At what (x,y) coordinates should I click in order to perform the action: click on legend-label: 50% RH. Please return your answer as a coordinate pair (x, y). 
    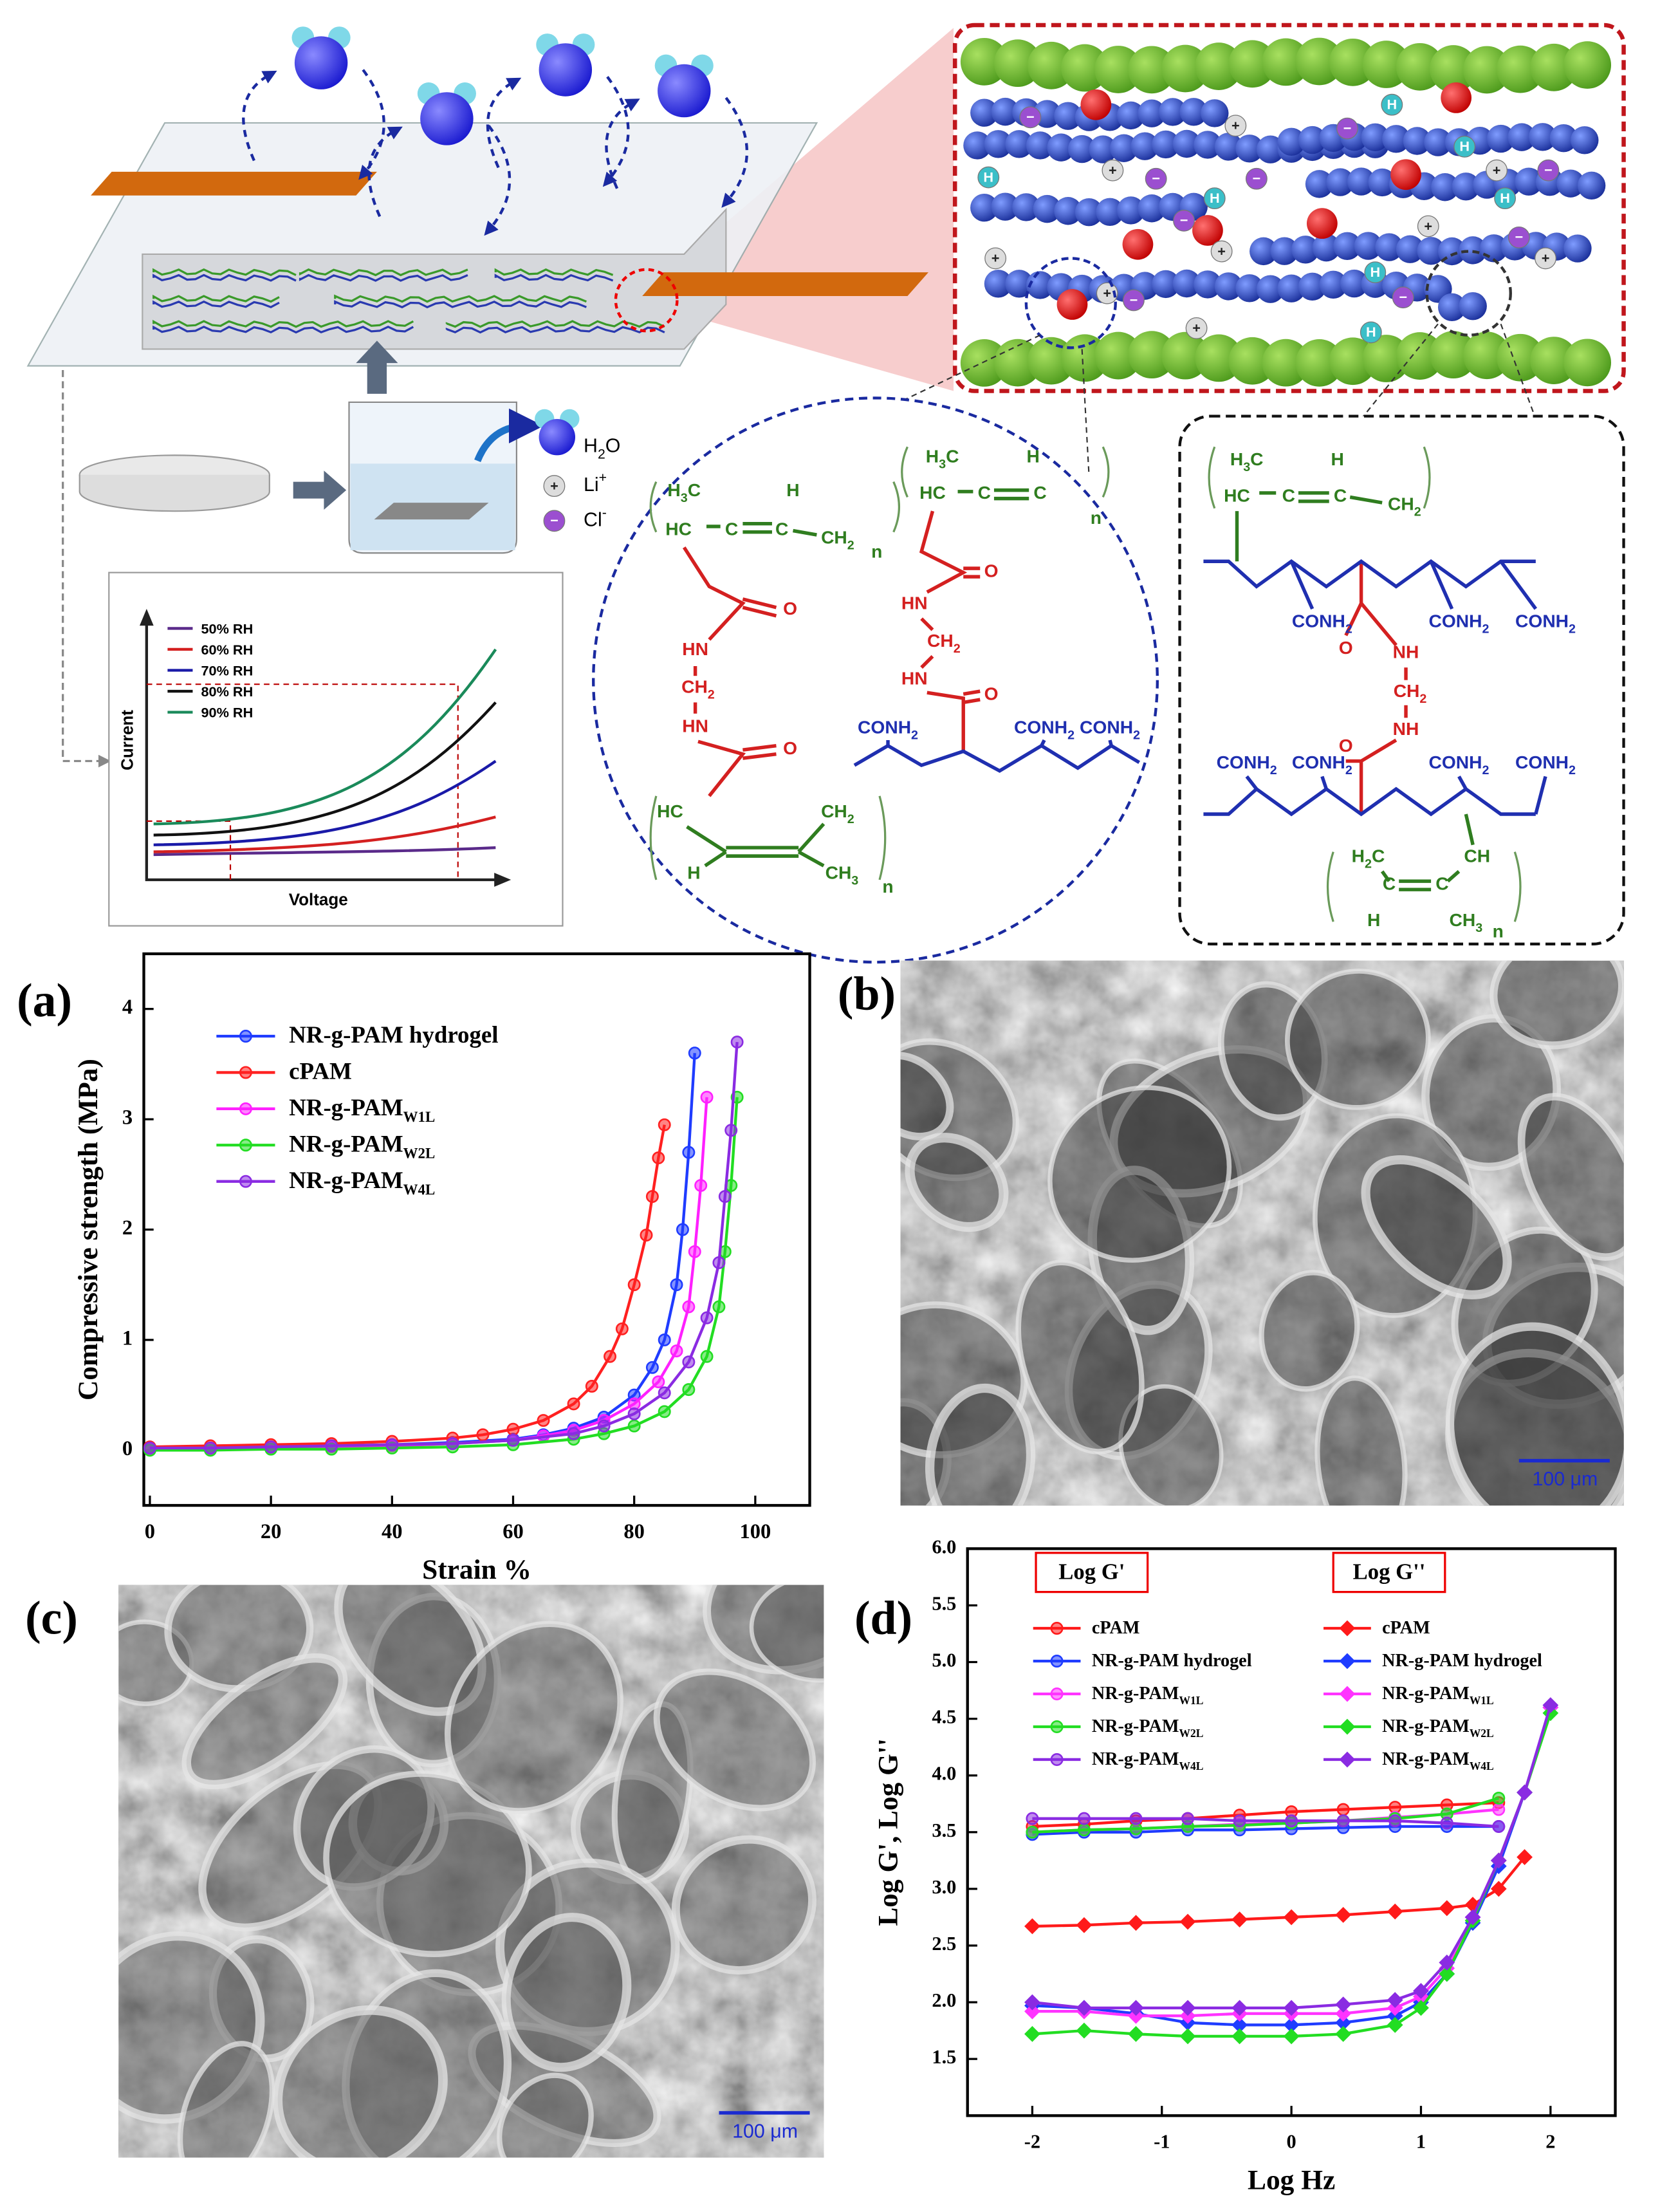
    Looking at the image, I should click on (227, 628).